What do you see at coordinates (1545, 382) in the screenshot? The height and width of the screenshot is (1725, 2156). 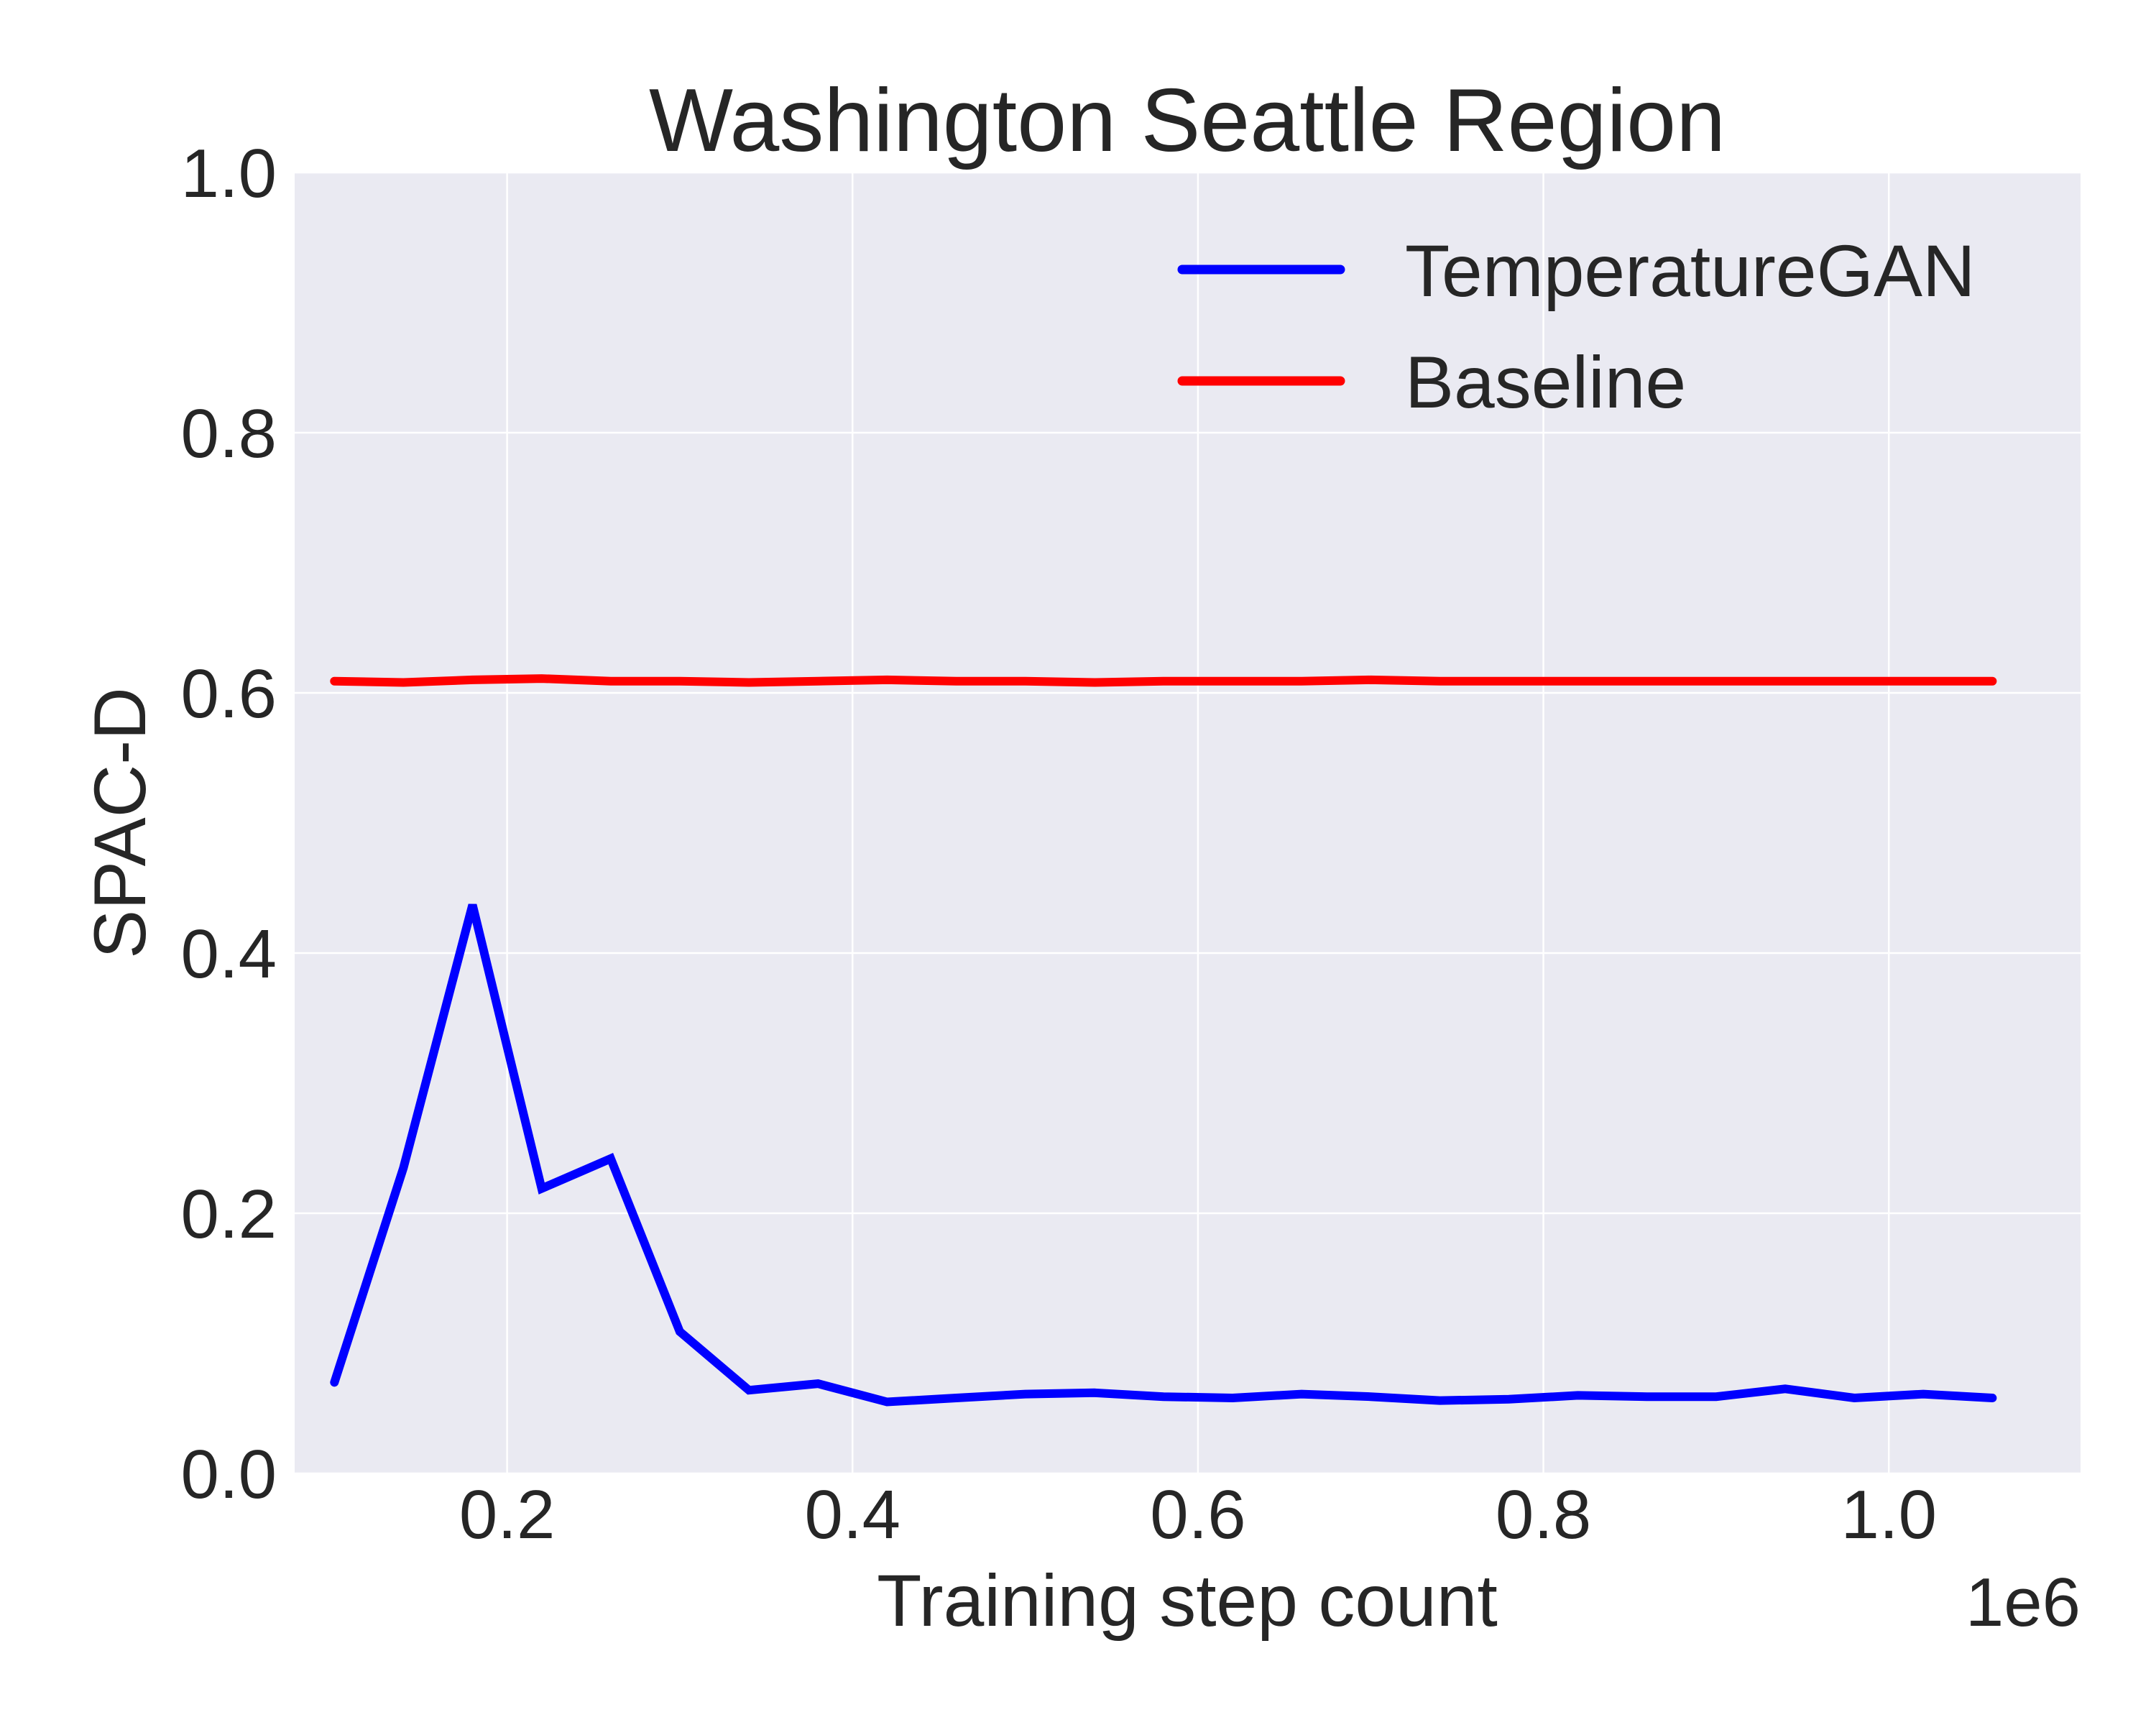 I see `legend-label-baseline: Baseline` at bounding box center [1545, 382].